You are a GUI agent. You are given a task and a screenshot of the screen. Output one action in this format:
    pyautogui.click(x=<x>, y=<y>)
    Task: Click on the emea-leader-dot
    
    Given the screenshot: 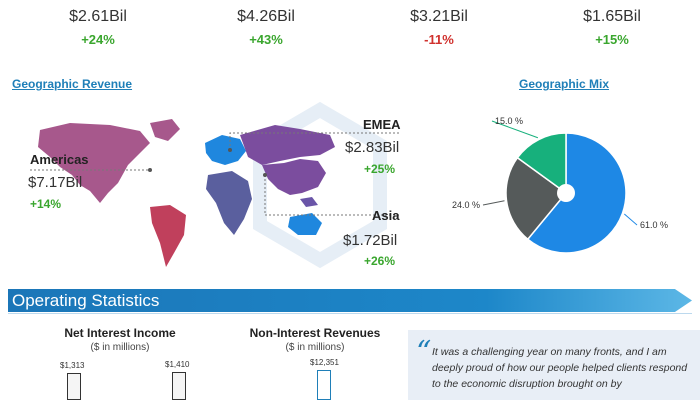 What is the action you would take?
    pyautogui.click(x=230, y=150)
    